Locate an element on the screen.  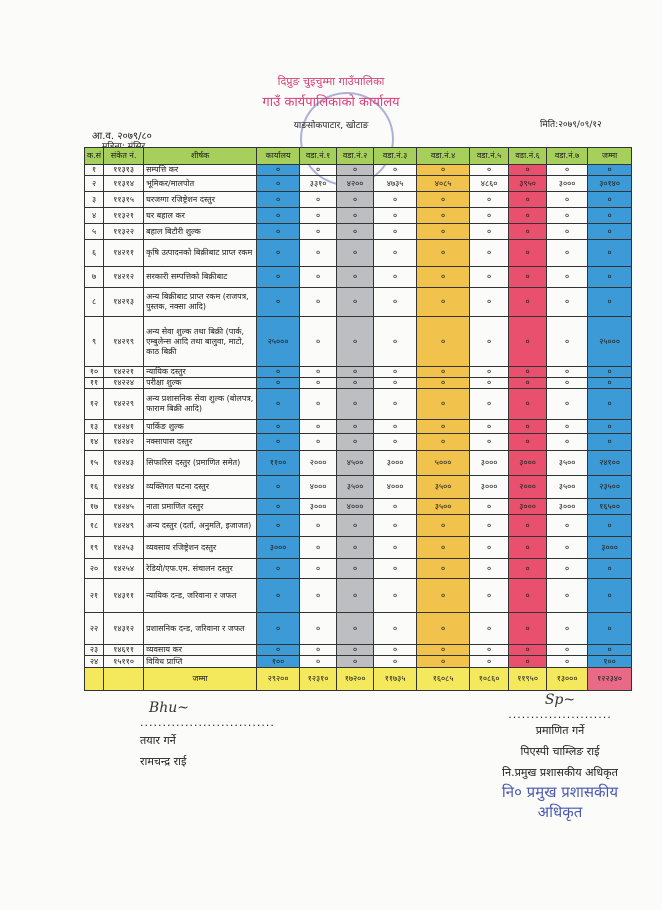
cell-code: १४२४४ is located at coordinates (124, 487).